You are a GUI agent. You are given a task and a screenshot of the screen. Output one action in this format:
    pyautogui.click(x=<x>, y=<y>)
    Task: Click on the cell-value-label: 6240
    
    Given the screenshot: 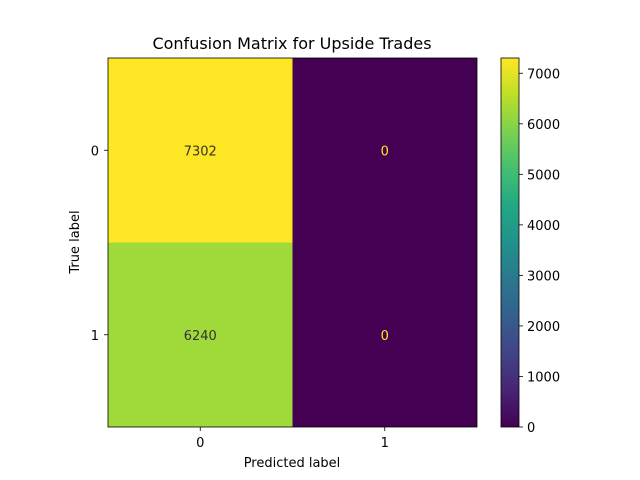 What is the action you would take?
    pyautogui.click(x=200, y=336)
    